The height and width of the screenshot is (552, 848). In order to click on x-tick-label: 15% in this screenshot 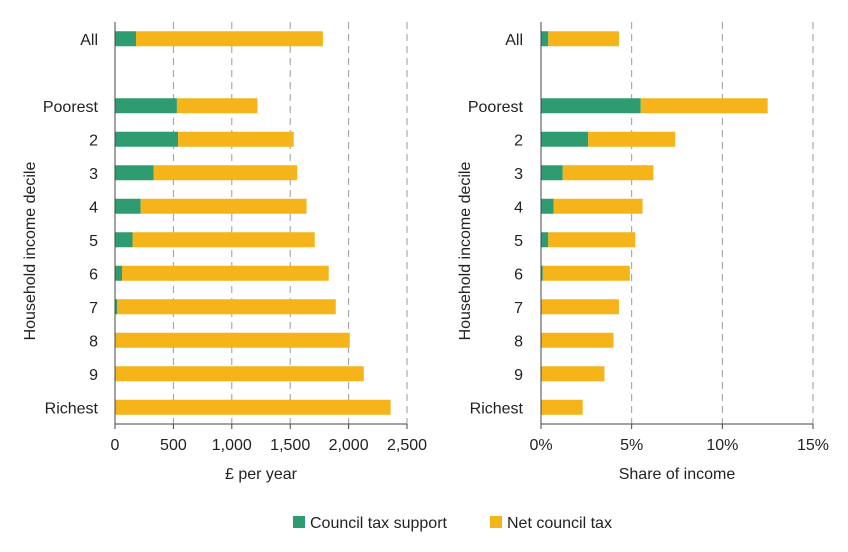, I will do `click(813, 445)`.